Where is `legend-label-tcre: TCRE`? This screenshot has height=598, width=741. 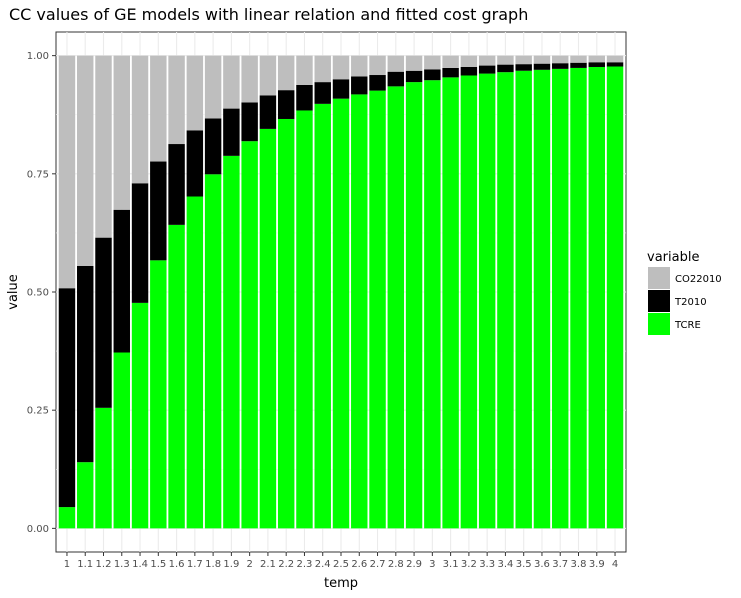 legend-label-tcre: TCRE is located at coordinates (687, 325).